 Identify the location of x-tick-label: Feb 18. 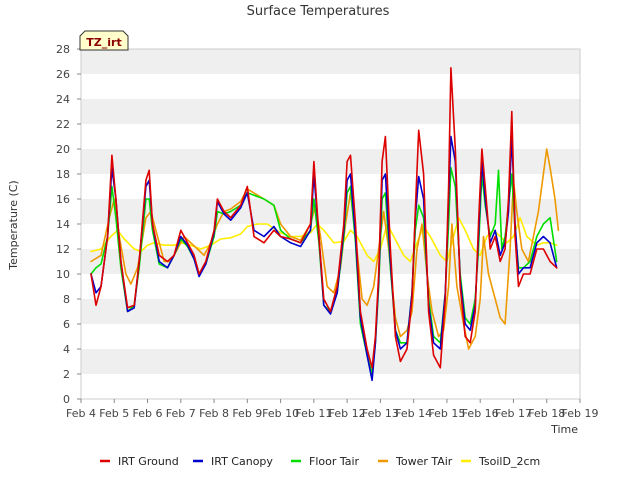
(546, 413).